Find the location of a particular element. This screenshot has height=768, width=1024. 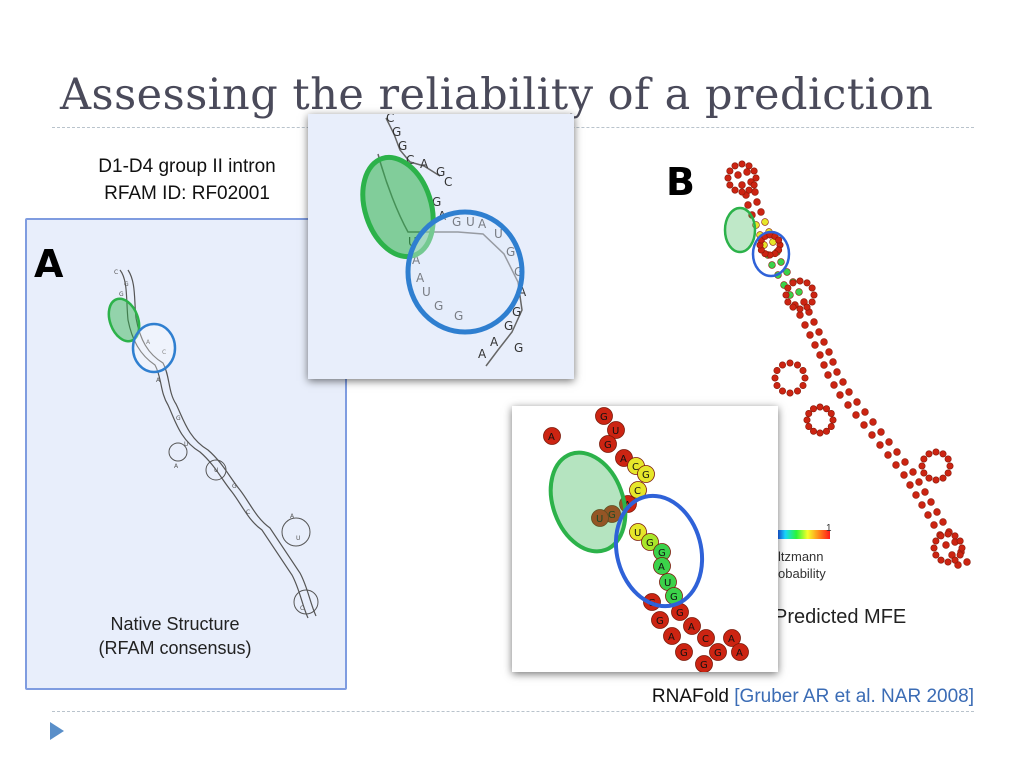

native-label-line-2: (RFAM consensus) is located at coordinates (175, 648).